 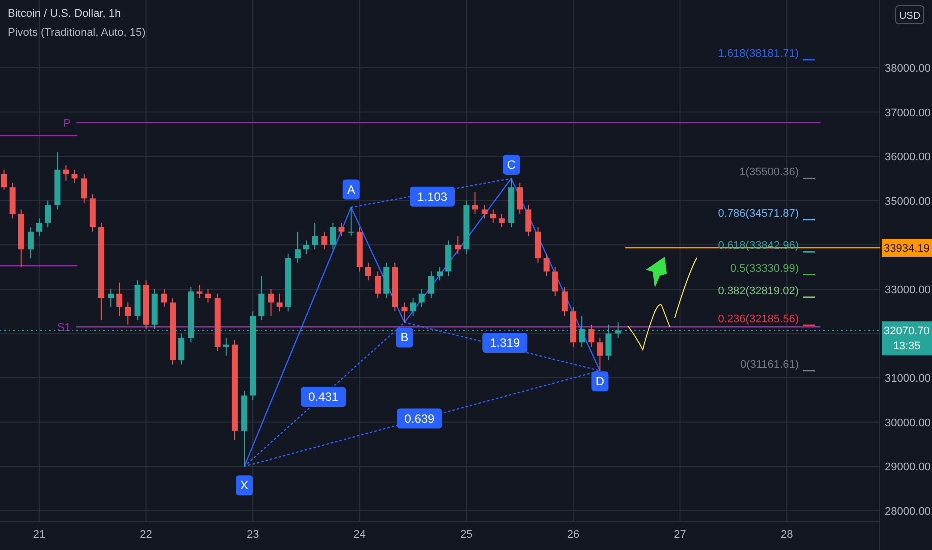 I want to click on annotation: X, so click(x=244, y=485).